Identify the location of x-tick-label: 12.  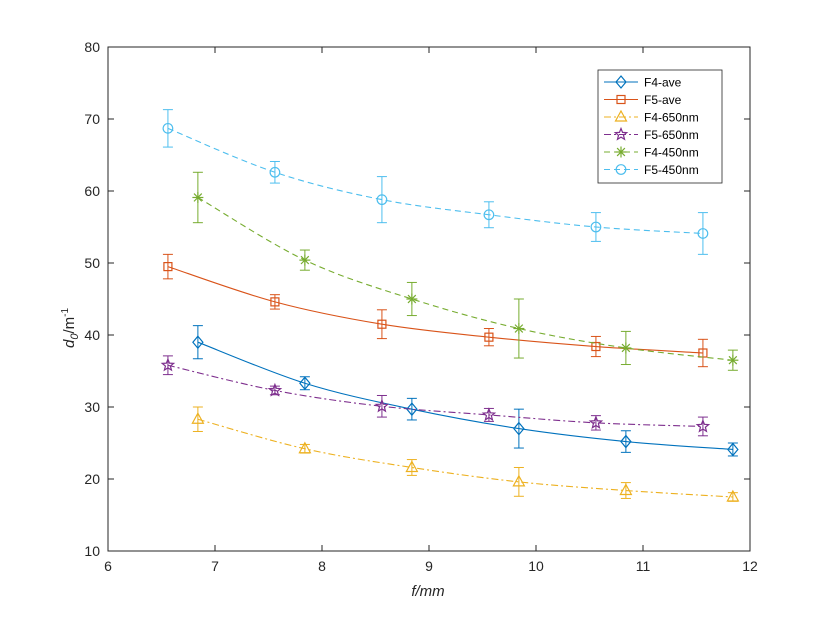
(750, 566).